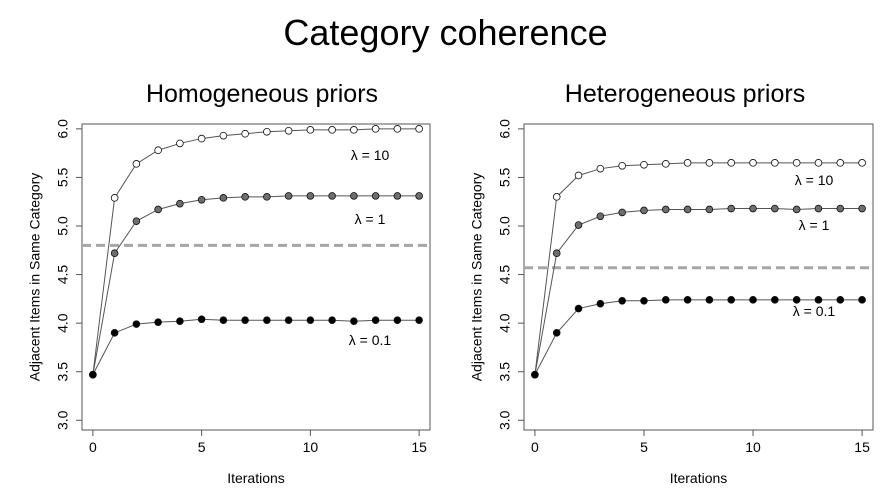 The image size is (891, 498). I want to click on panel-title-heterogeneous: Heterogeneous priors, so click(685, 94).